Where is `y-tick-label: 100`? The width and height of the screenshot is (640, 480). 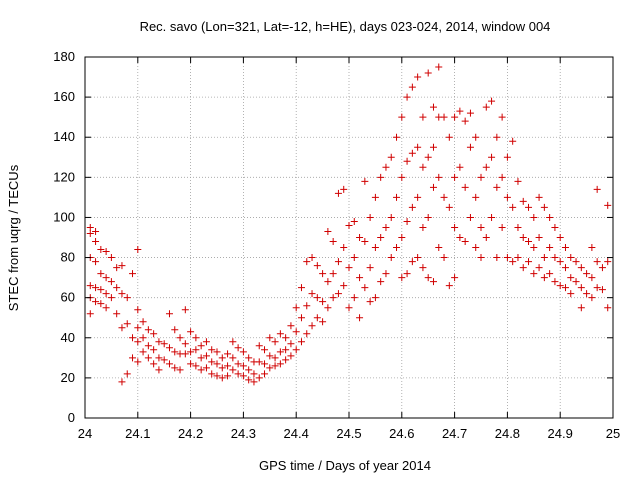 y-tick-label: 100 is located at coordinates (64, 216).